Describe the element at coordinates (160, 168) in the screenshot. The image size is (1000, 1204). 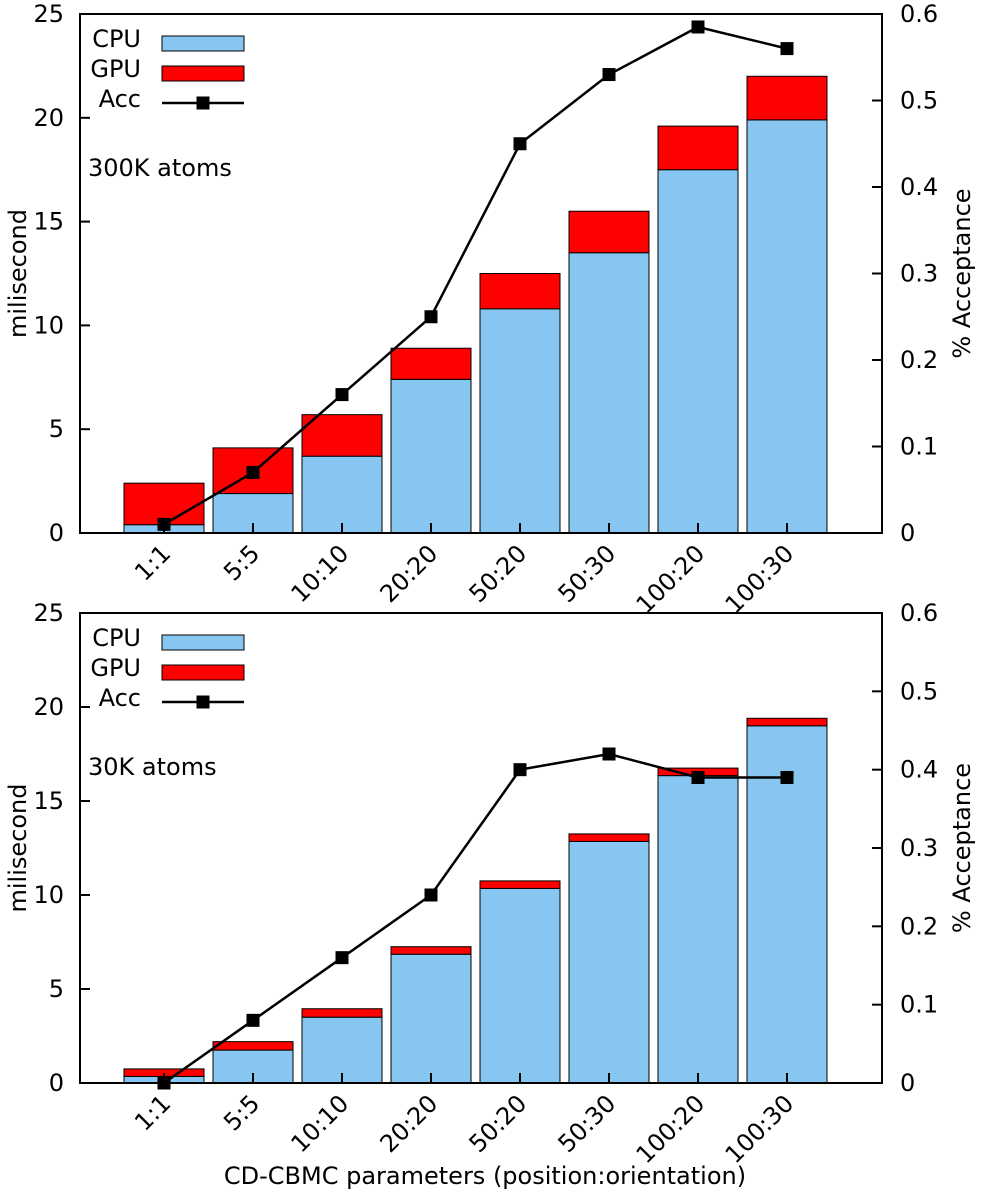
I see `panel-annotation: 300K atoms` at that location.